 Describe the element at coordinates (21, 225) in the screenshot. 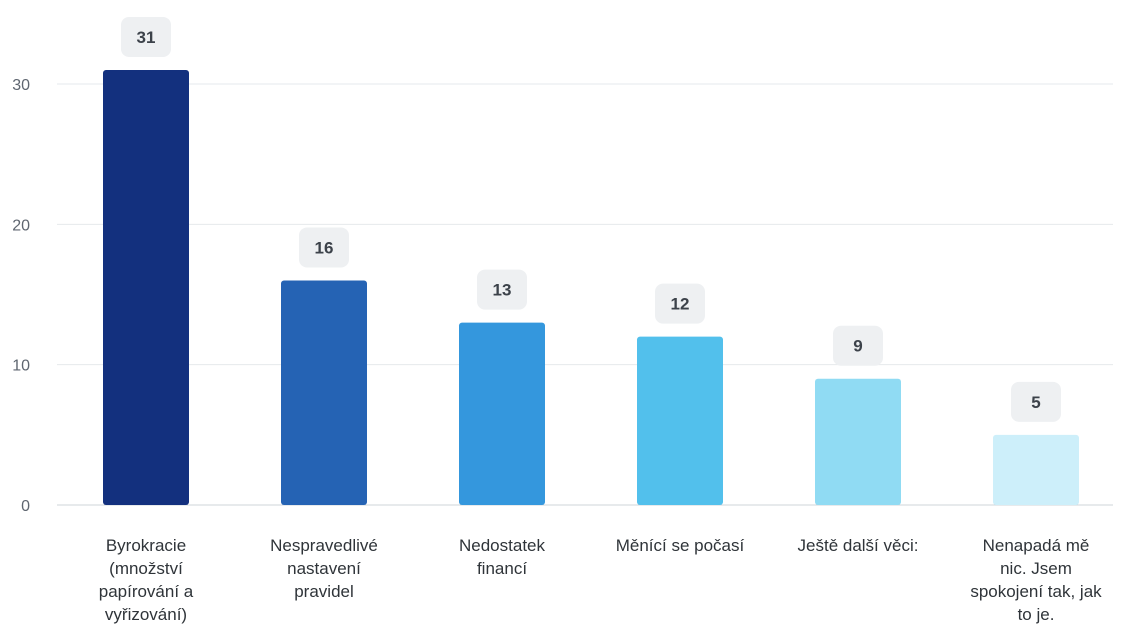

I see `y-tick-label: 20` at that location.